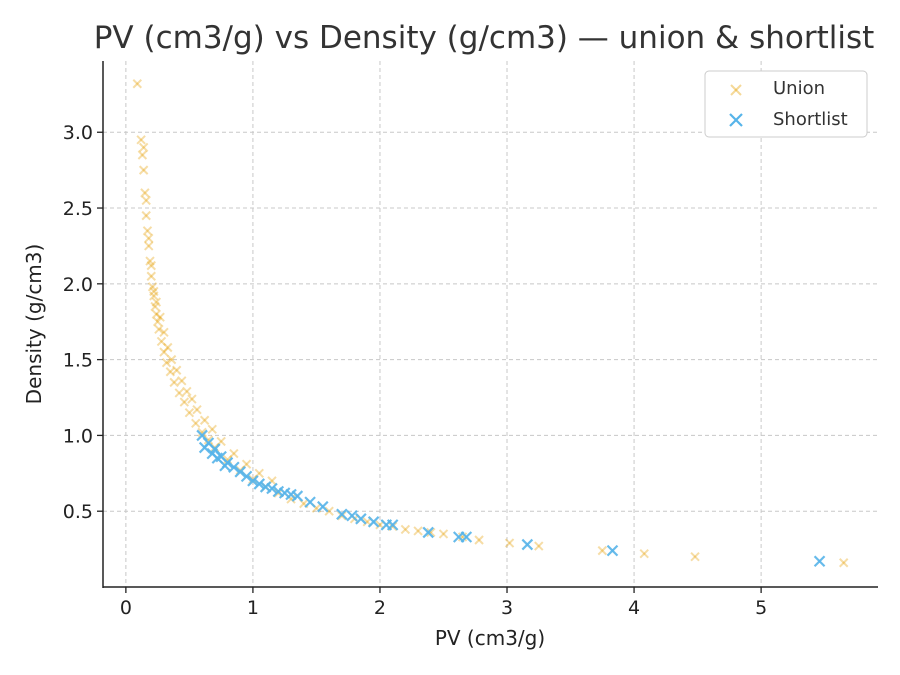  What do you see at coordinates (78, 361) in the screenshot?
I see `y-tick-label: 1.5` at bounding box center [78, 361].